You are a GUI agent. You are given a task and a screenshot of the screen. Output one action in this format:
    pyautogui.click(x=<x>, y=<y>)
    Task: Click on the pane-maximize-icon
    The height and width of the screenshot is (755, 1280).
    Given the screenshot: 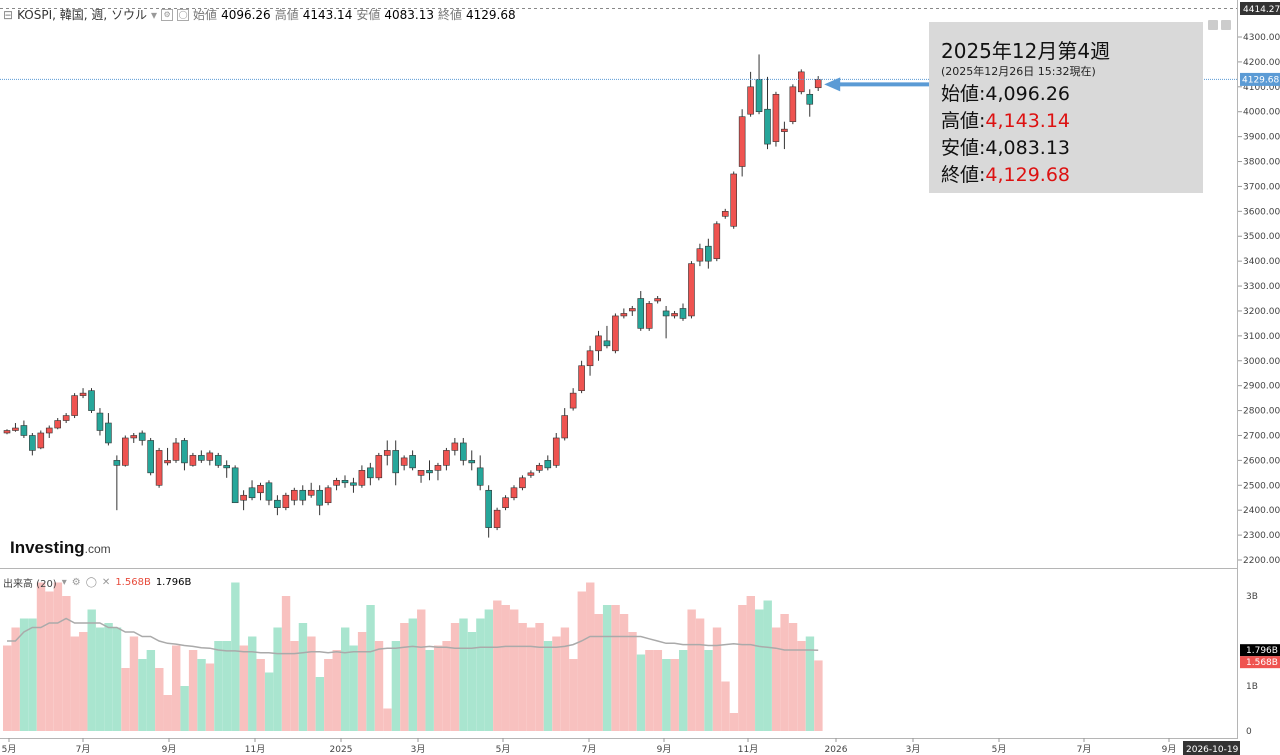 What is the action you would take?
    pyautogui.click(x=1213, y=25)
    